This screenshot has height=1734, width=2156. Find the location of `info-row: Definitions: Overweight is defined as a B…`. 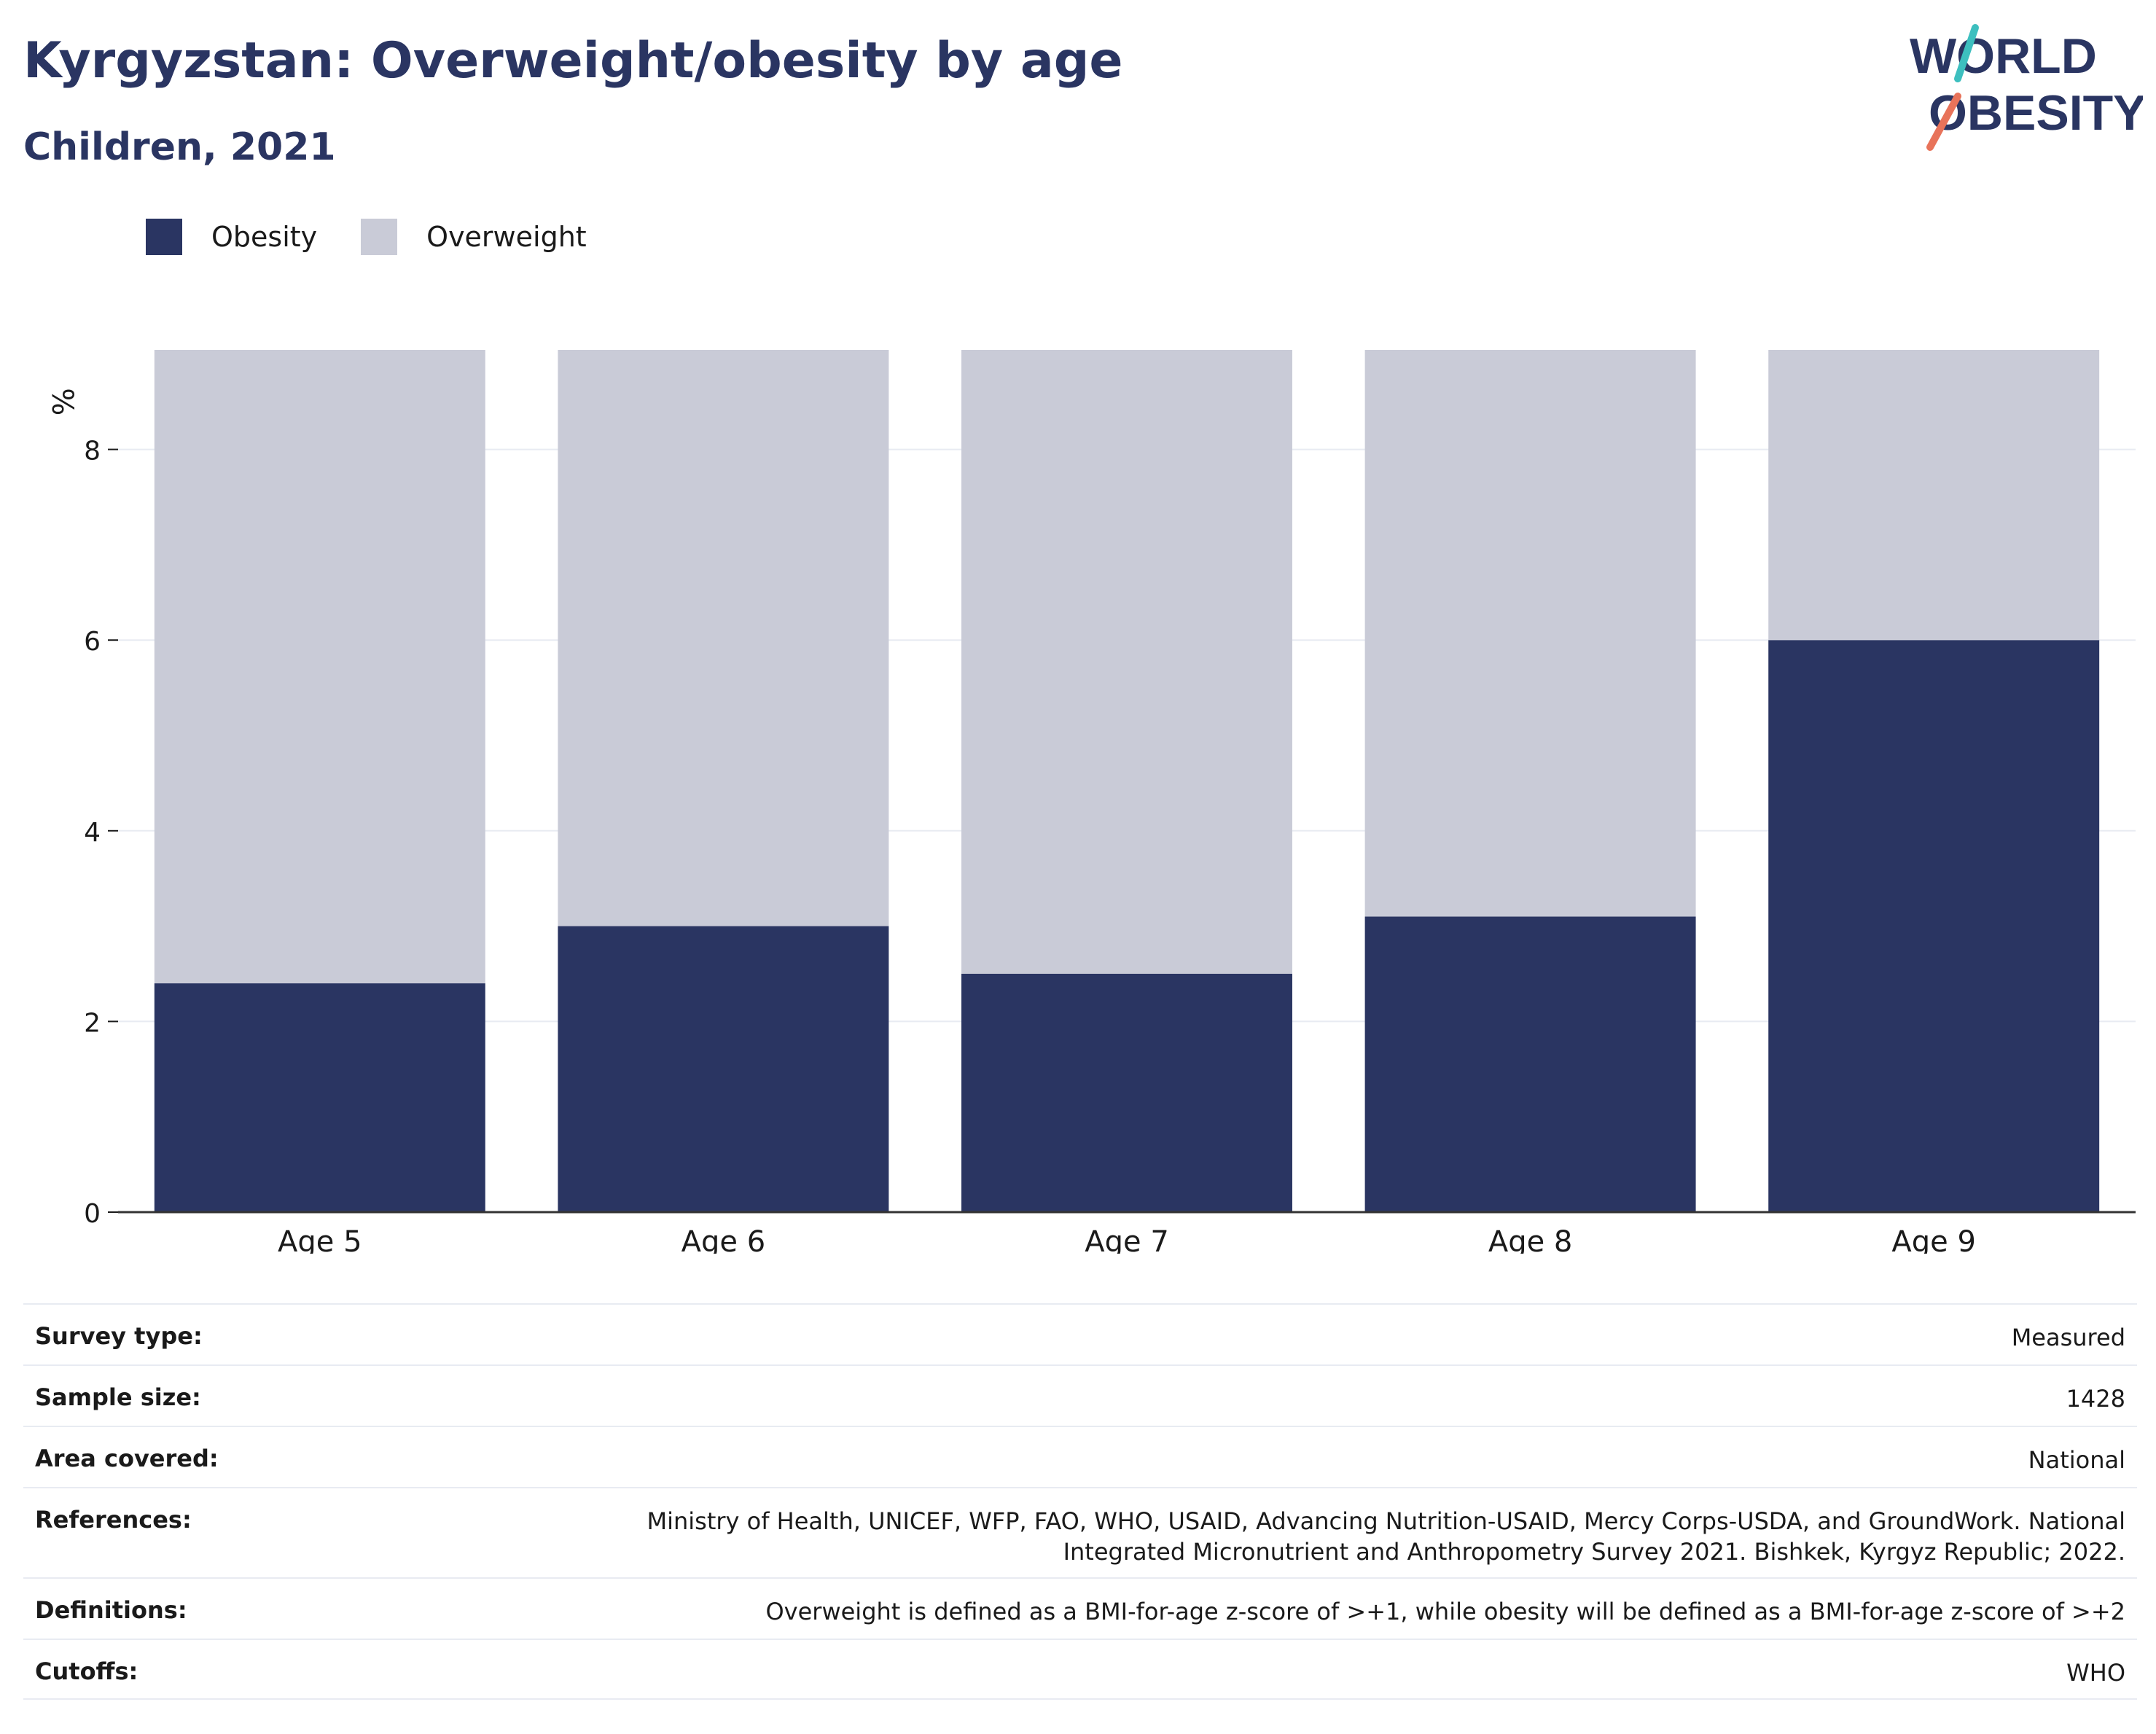

info-row: Definitions: Overweight is defined as a B… is located at coordinates (1080, 1608).